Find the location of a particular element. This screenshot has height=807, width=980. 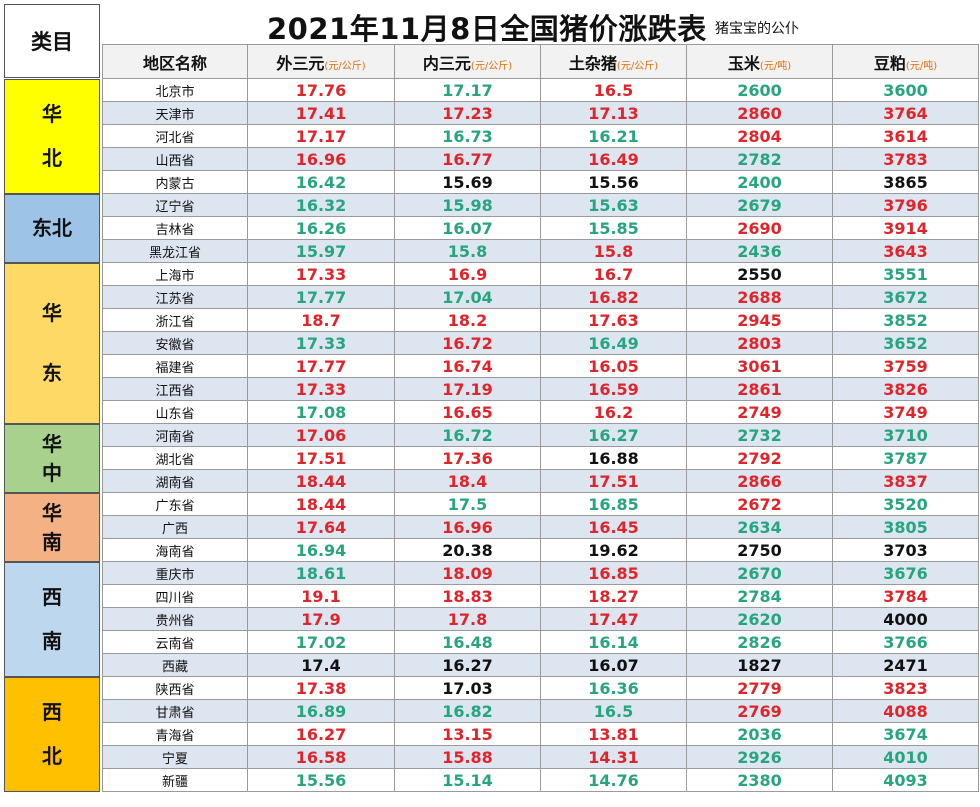

value-cell: 16.9 is located at coordinates (467, 274).